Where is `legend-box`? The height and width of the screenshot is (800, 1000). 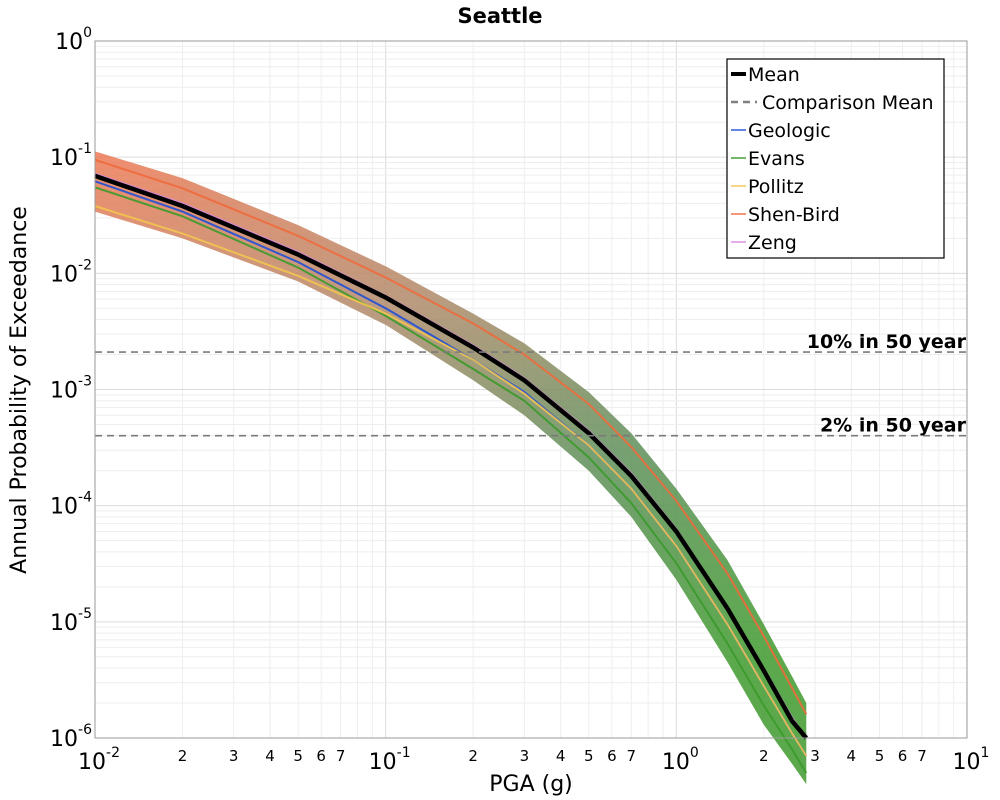
legend-box is located at coordinates (835, 158).